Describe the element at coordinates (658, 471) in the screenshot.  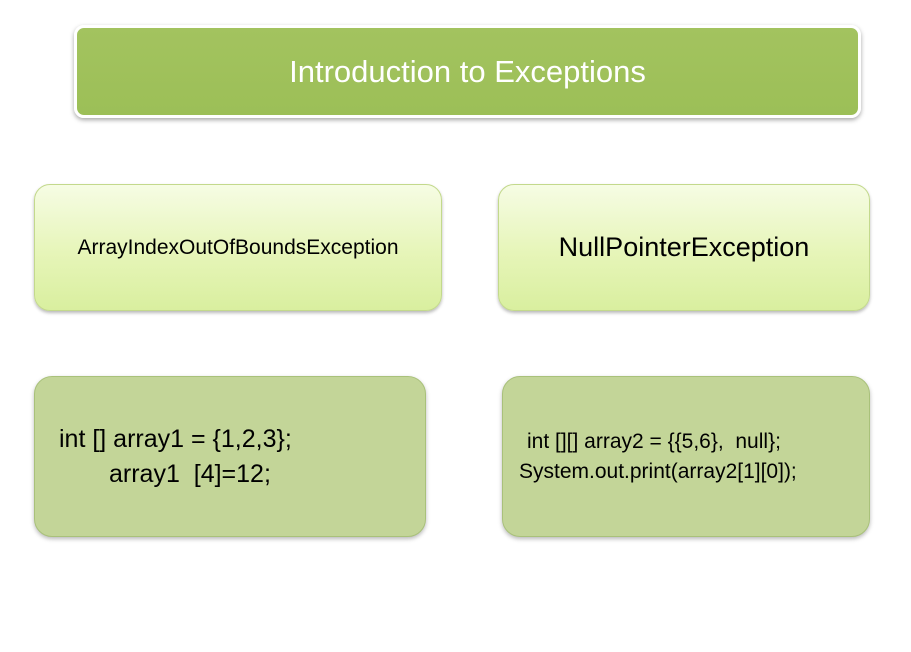
I see `code-line-2: System.out.print(array2[1][0]);` at that location.